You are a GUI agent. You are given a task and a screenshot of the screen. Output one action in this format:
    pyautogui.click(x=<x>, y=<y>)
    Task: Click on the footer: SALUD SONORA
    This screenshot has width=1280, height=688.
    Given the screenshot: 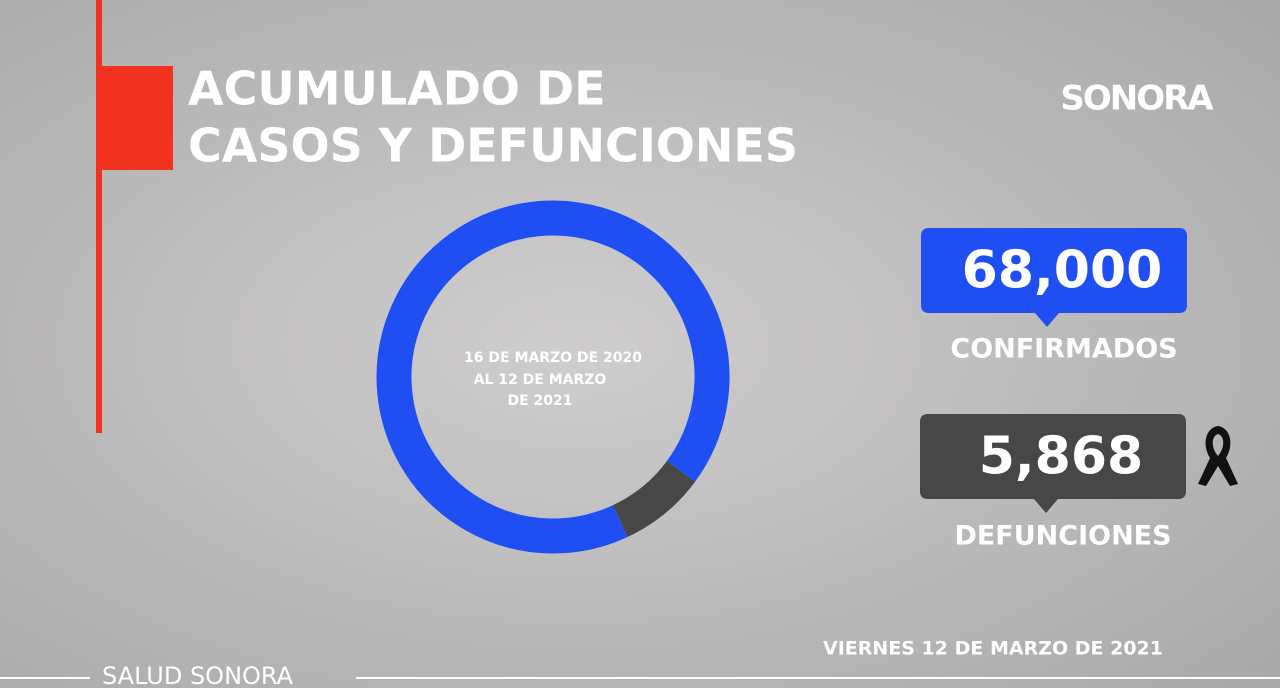 What is the action you would take?
    pyautogui.click(x=198, y=675)
    